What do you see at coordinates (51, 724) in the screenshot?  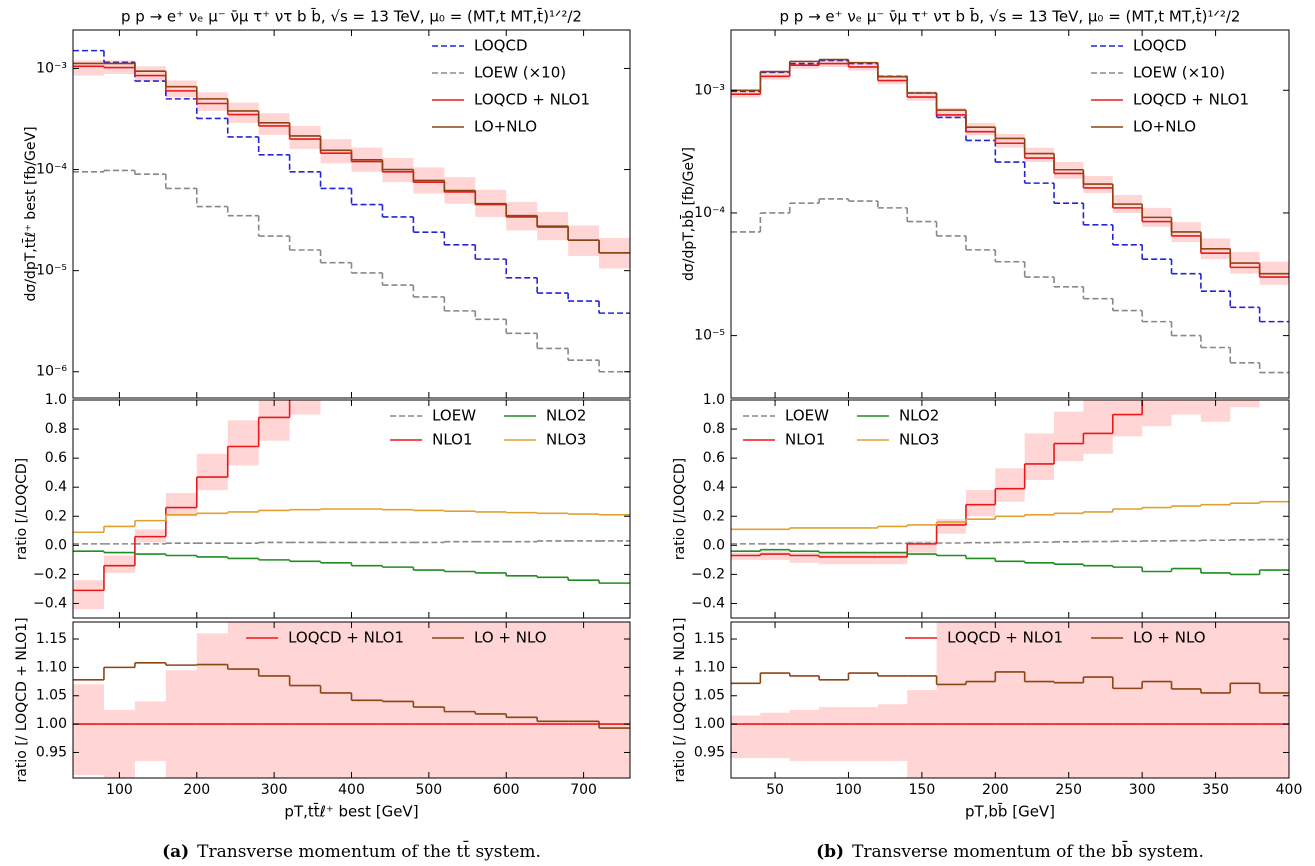 I see `y-tick-label: 1.00` at bounding box center [51, 724].